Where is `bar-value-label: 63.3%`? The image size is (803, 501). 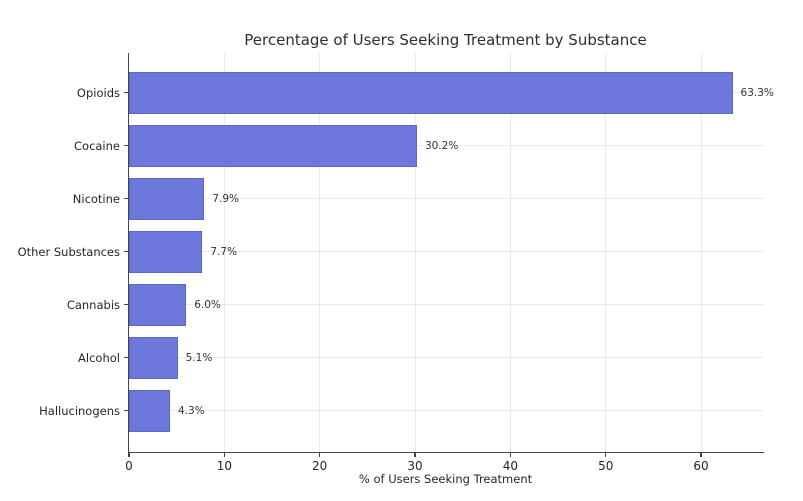
bar-value-label: 63.3% is located at coordinates (757, 92).